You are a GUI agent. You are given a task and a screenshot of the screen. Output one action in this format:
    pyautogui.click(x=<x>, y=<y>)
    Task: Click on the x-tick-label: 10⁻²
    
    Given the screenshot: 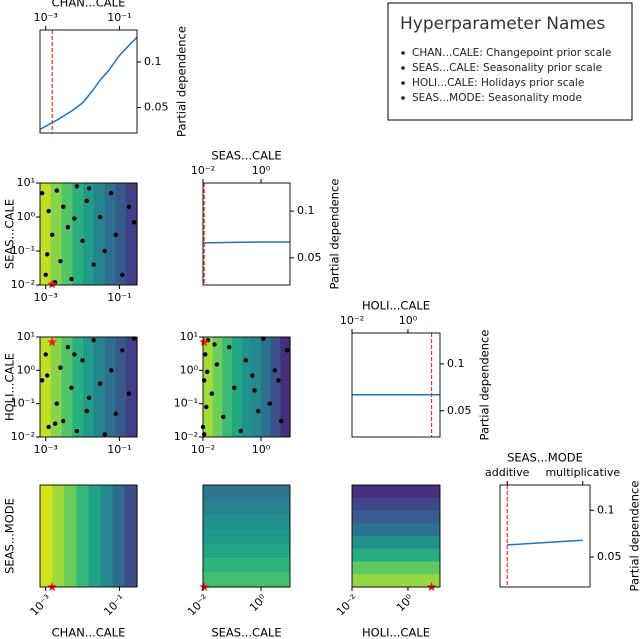 What is the action you would take?
    pyautogui.click(x=203, y=449)
    